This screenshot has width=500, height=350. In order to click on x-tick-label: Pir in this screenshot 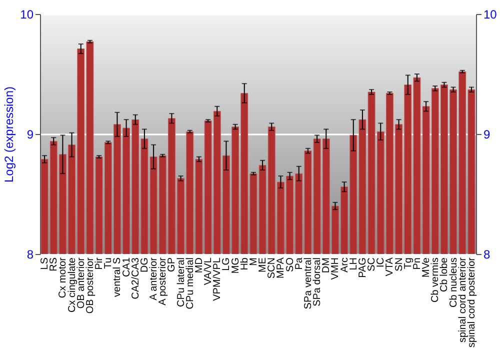, I will do `click(100, 263)`.